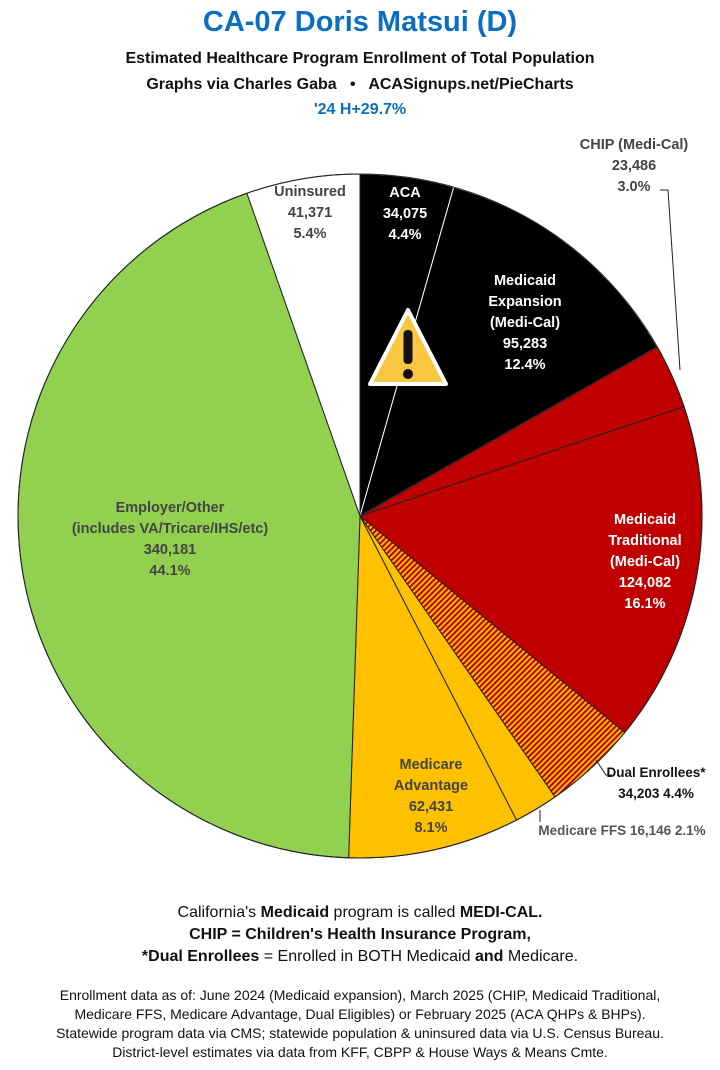 The width and height of the screenshot is (720, 1070). I want to click on slice-label-line: Dual Enrollees*, so click(656, 772).